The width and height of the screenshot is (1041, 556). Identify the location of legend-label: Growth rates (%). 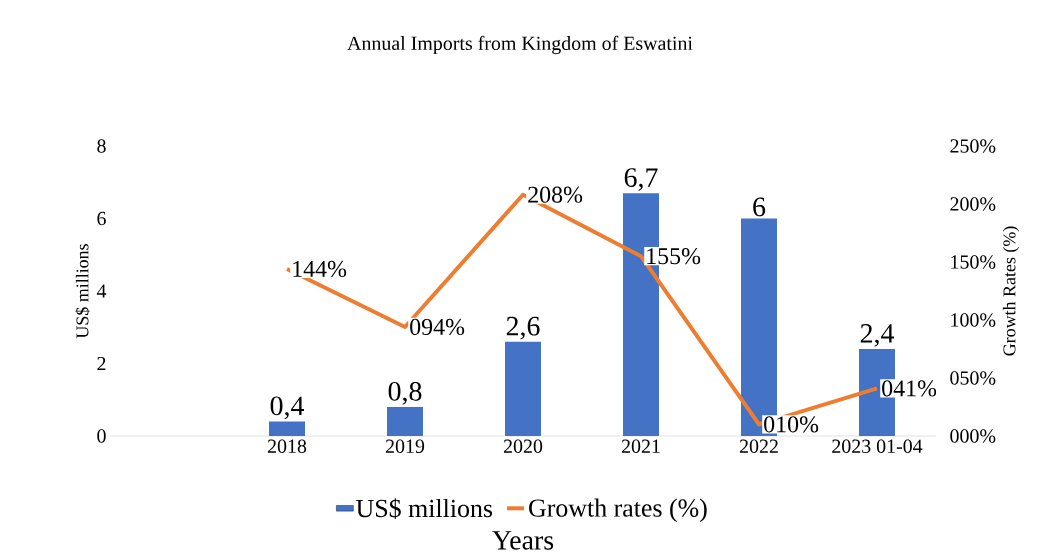
(618, 510).